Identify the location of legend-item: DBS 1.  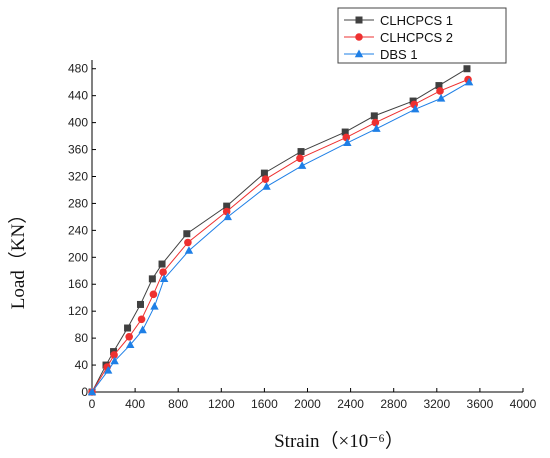
(381, 54).